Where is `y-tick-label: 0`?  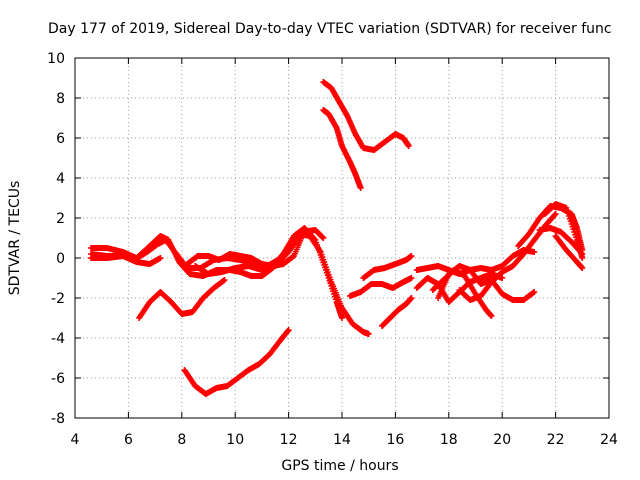 y-tick-label: 0 is located at coordinates (60, 259).